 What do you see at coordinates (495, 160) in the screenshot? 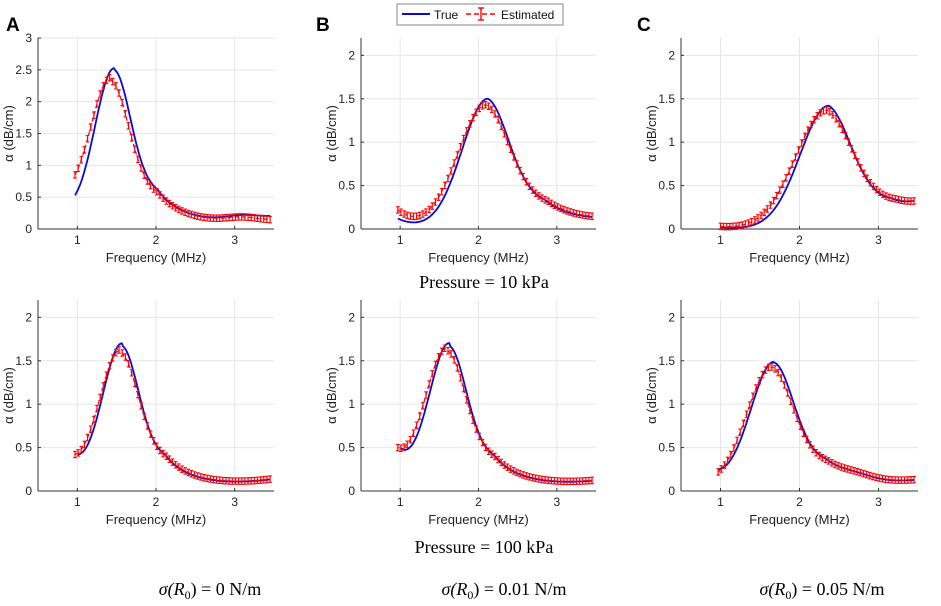
I see `true-curve` at bounding box center [495, 160].